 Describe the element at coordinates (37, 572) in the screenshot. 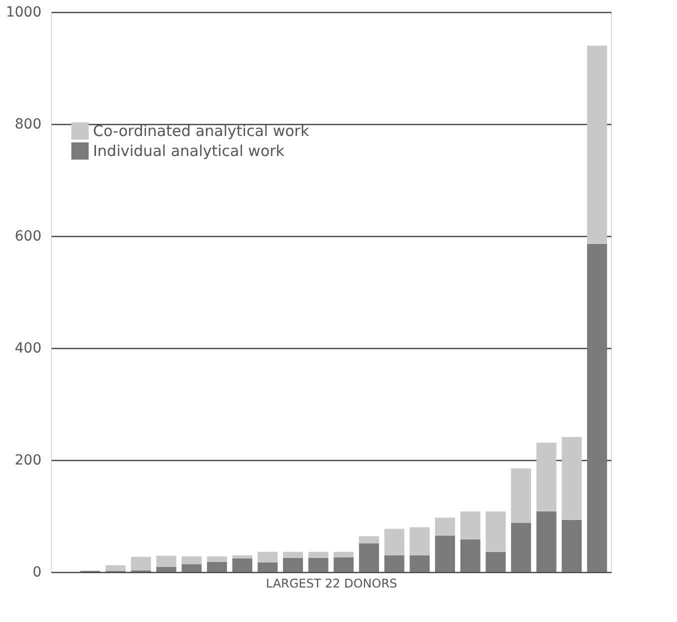

I see `y-tick-label: 0` at that location.